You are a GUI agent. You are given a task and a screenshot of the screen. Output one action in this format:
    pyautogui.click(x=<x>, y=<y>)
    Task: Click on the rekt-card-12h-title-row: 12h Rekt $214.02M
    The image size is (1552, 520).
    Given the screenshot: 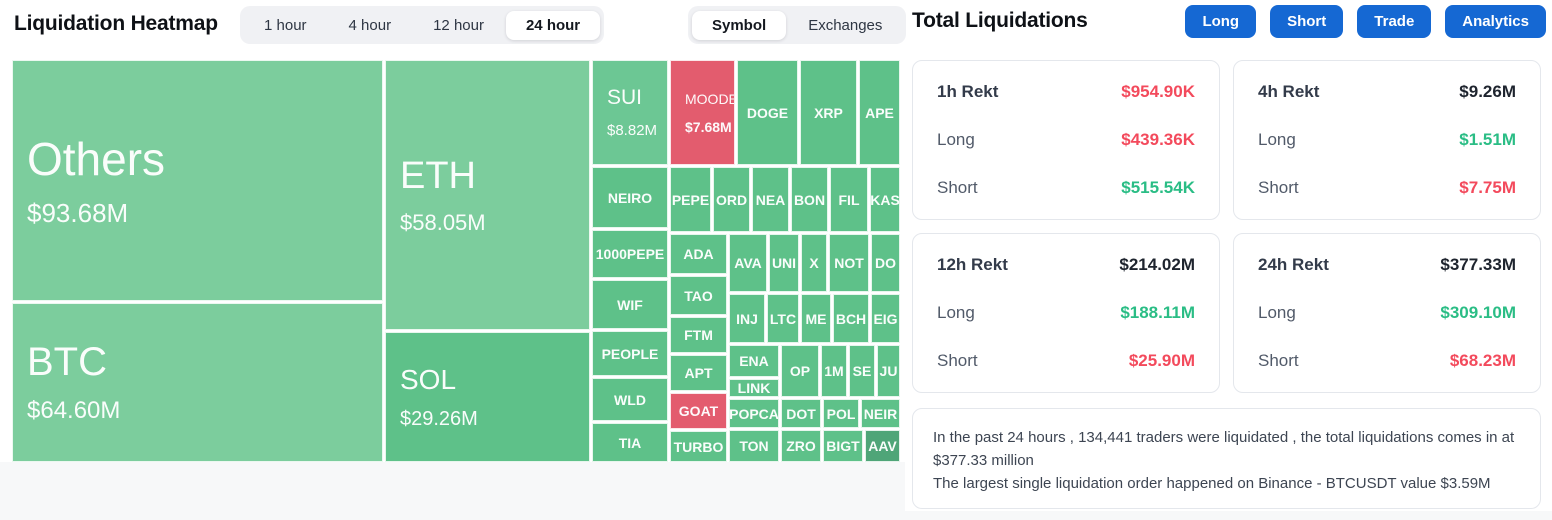 What is the action you would take?
    pyautogui.click(x=1066, y=265)
    